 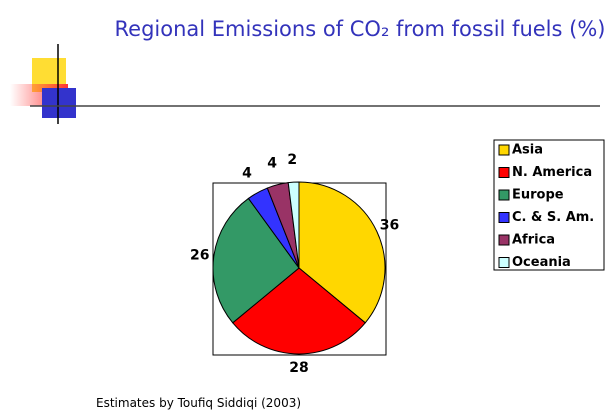 What do you see at coordinates (541, 262) in the screenshot?
I see `legend-label: Oceania` at bounding box center [541, 262].